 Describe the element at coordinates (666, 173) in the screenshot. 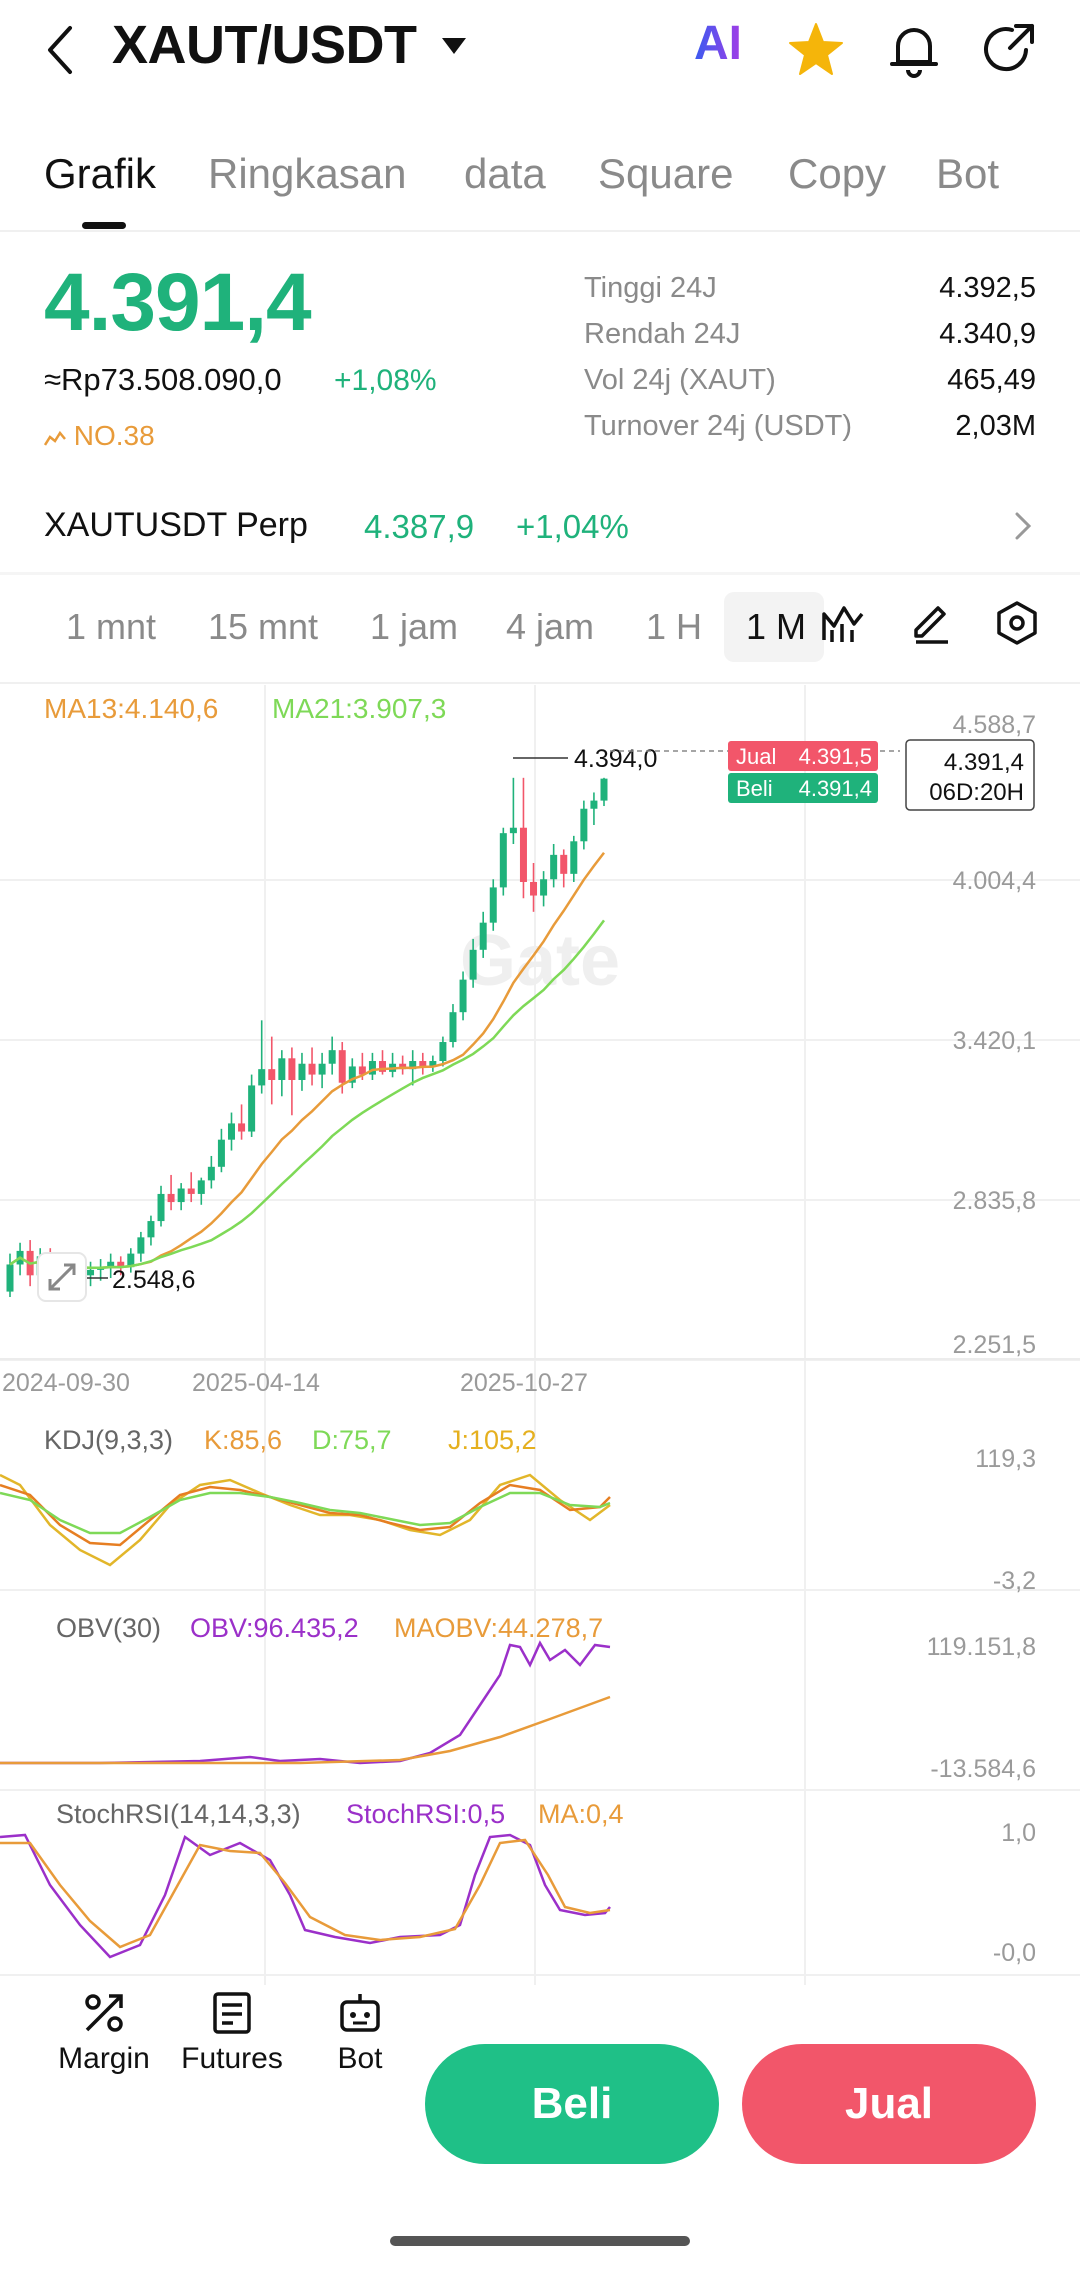

I see `tab-square: Square` at that location.